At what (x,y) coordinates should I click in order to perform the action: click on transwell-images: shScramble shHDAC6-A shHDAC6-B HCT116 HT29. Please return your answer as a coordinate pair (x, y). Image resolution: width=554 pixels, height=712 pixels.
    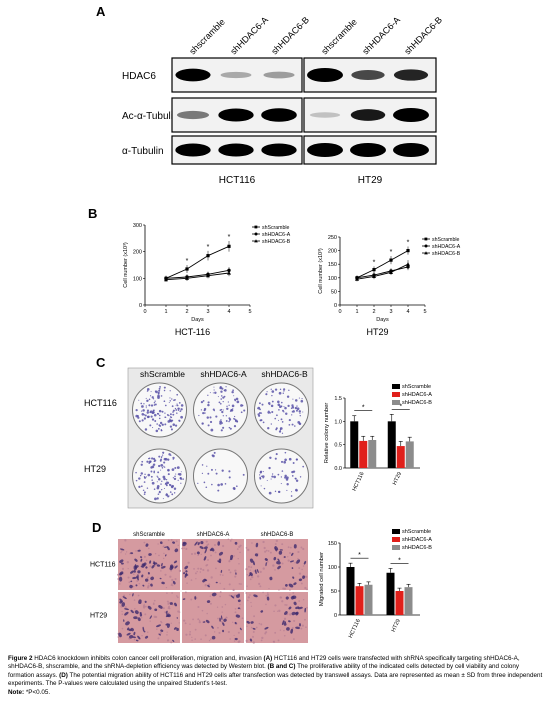
    Looking at the image, I should click on (199, 588).